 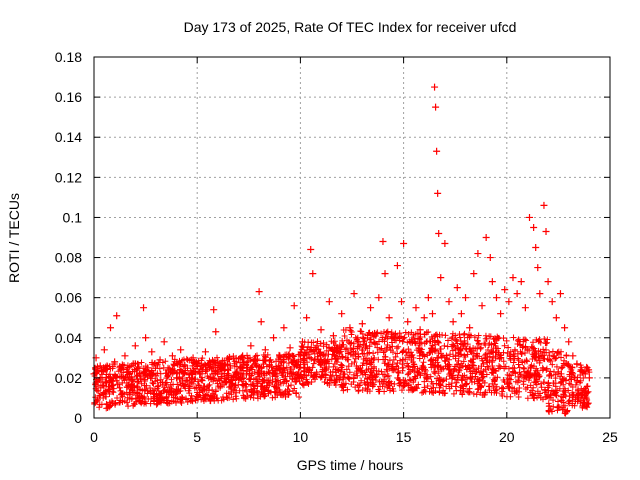 I want to click on y-axis-label: ROTI / TECUs, so click(x=14, y=238).